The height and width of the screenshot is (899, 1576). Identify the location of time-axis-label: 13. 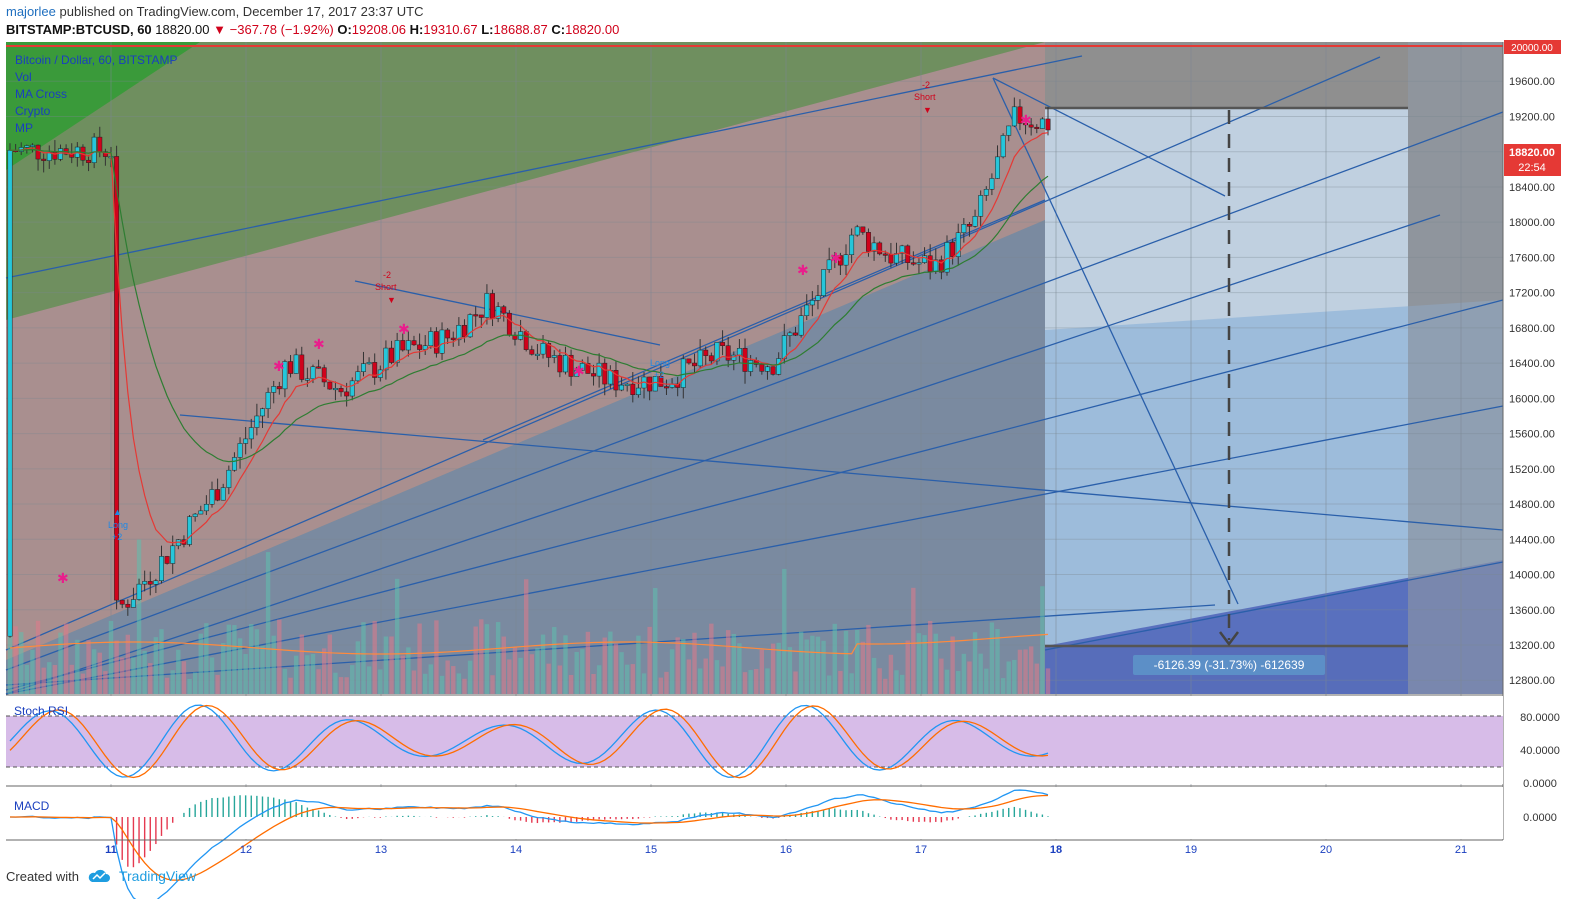
(381, 850).